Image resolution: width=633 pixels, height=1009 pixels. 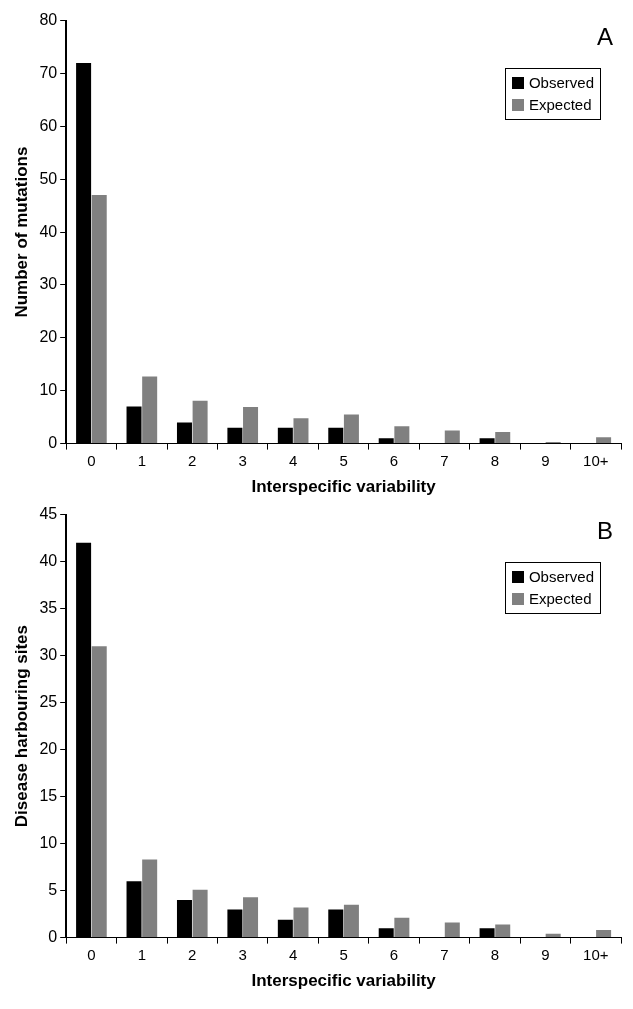 What do you see at coordinates (48, 72) in the screenshot?
I see `y-tick-label: 70` at bounding box center [48, 72].